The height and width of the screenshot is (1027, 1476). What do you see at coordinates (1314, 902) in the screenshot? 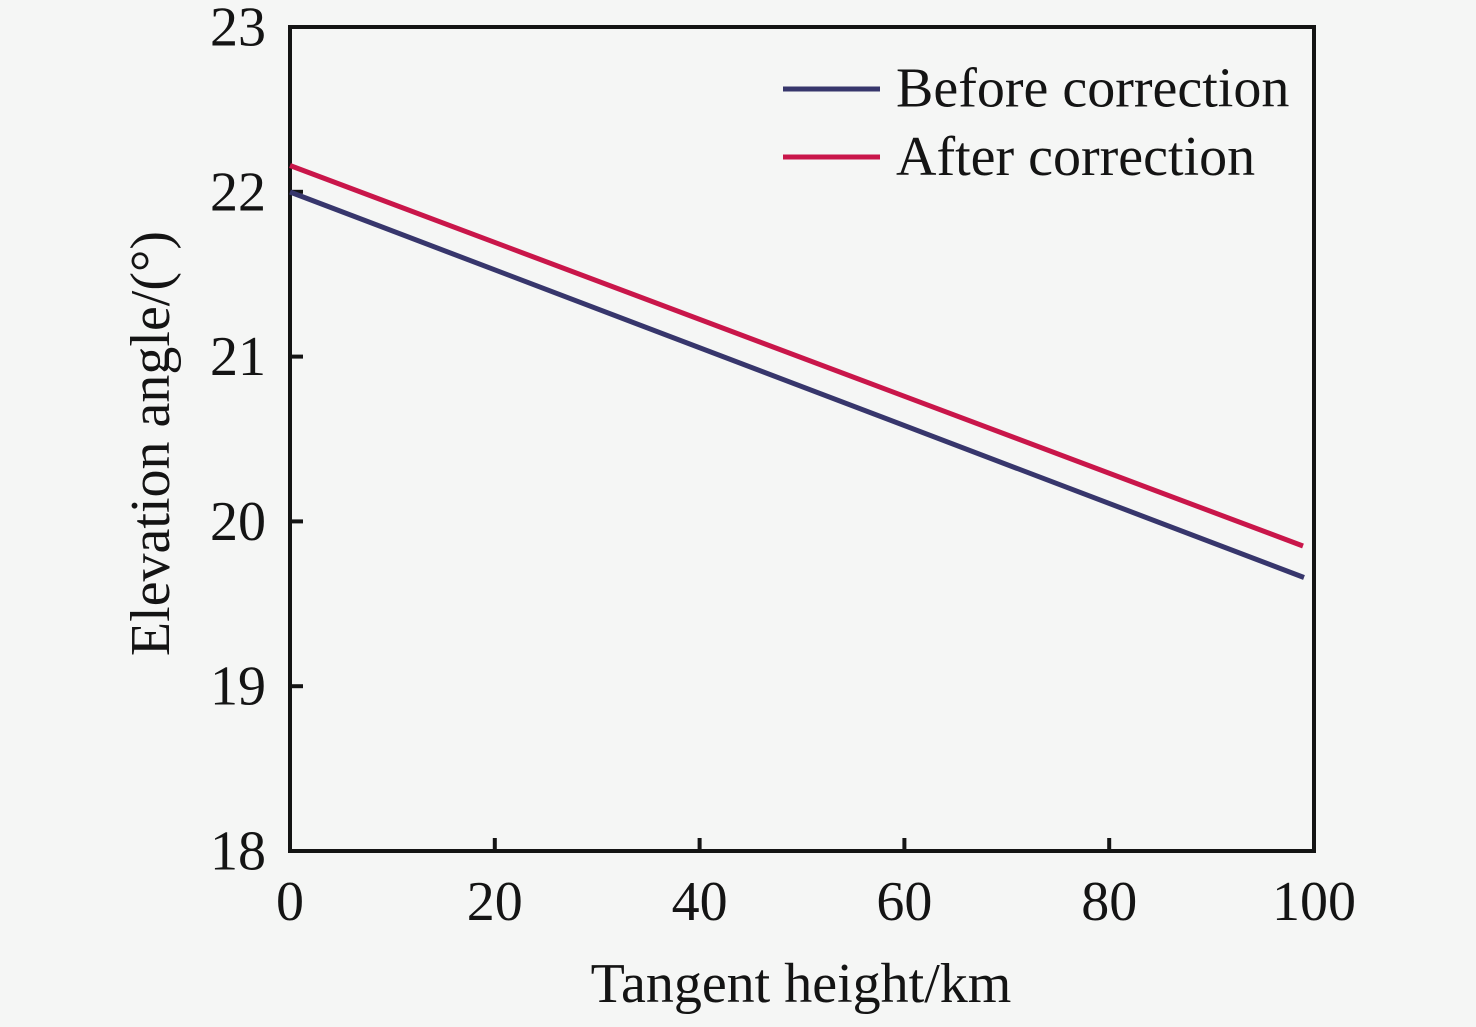
I see `svg-text: 100` at bounding box center [1314, 902].